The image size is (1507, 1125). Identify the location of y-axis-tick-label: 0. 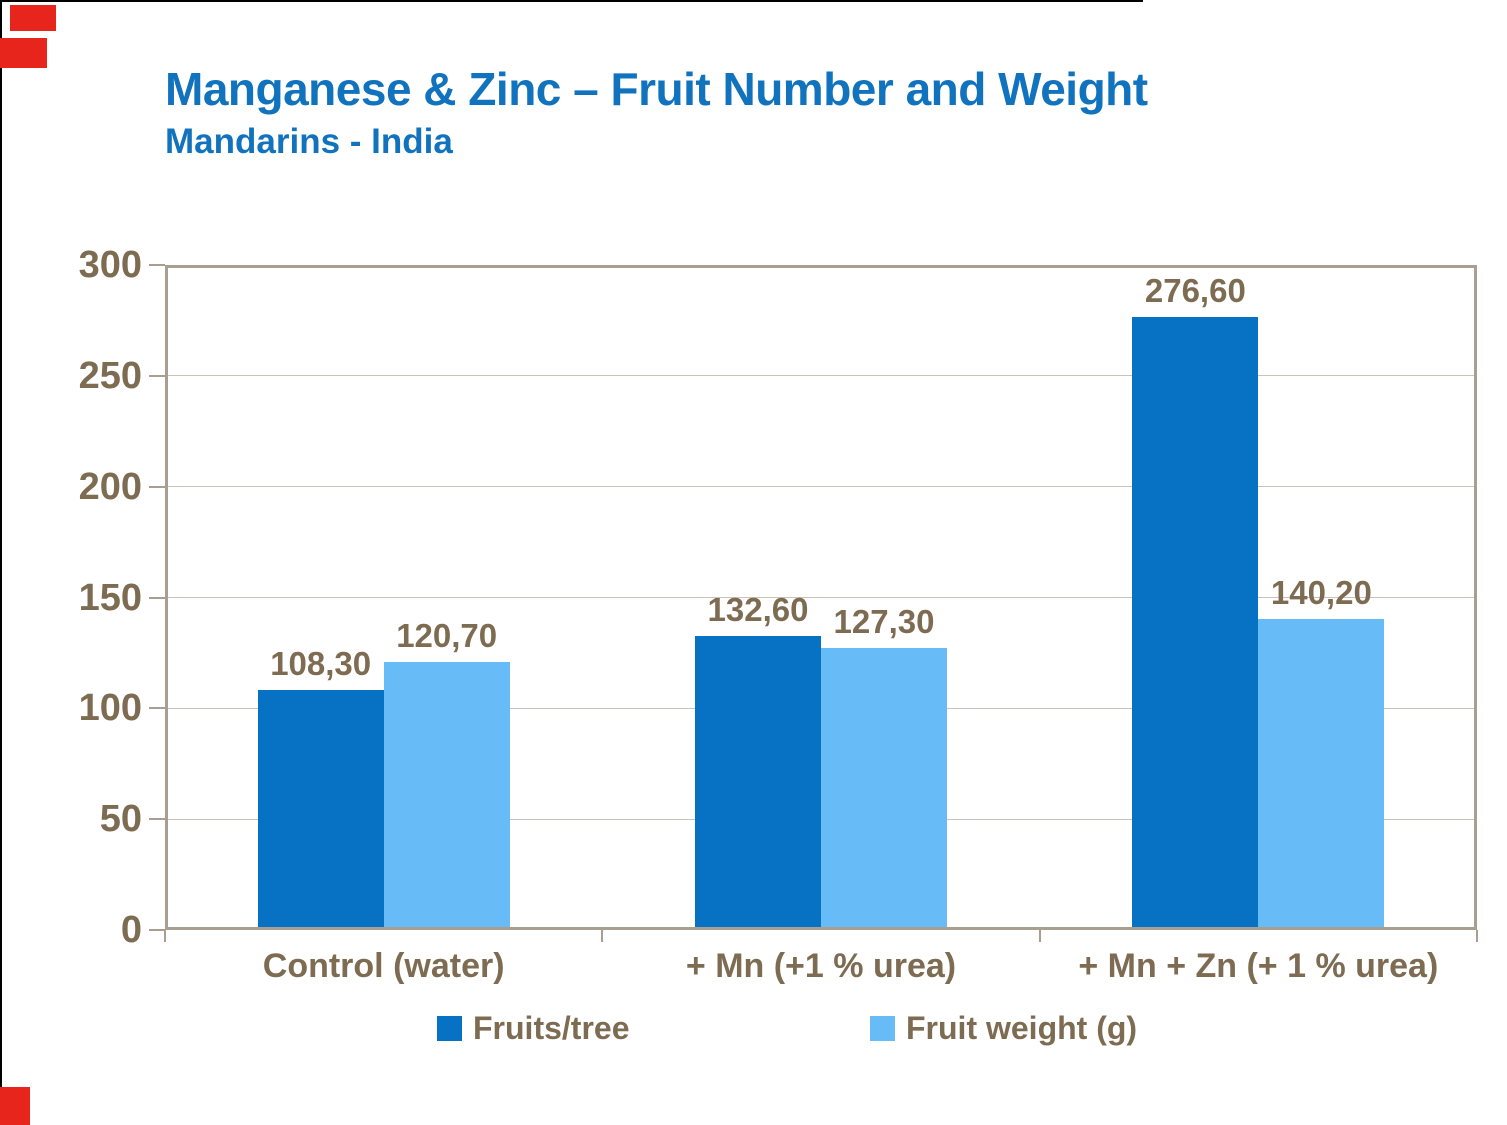
(131, 930).